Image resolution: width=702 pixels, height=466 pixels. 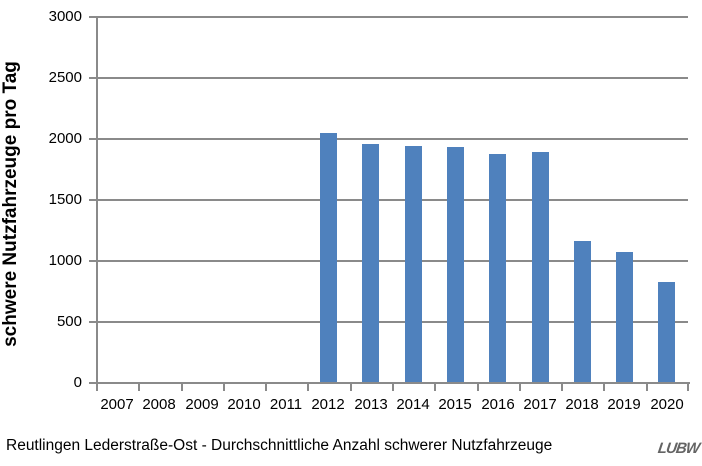 I want to click on x-tick-label-2009: 2009, so click(x=202, y=404).